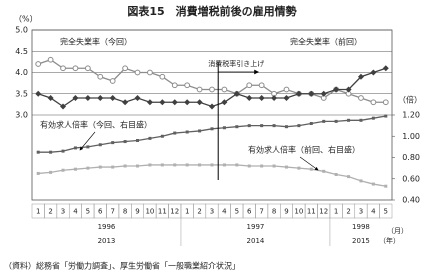 This screenshot has width=425, height=277. What do you see at coordinates (212, 175) in the screenshot?
I see `series-line` at bounding box center [212, 175].